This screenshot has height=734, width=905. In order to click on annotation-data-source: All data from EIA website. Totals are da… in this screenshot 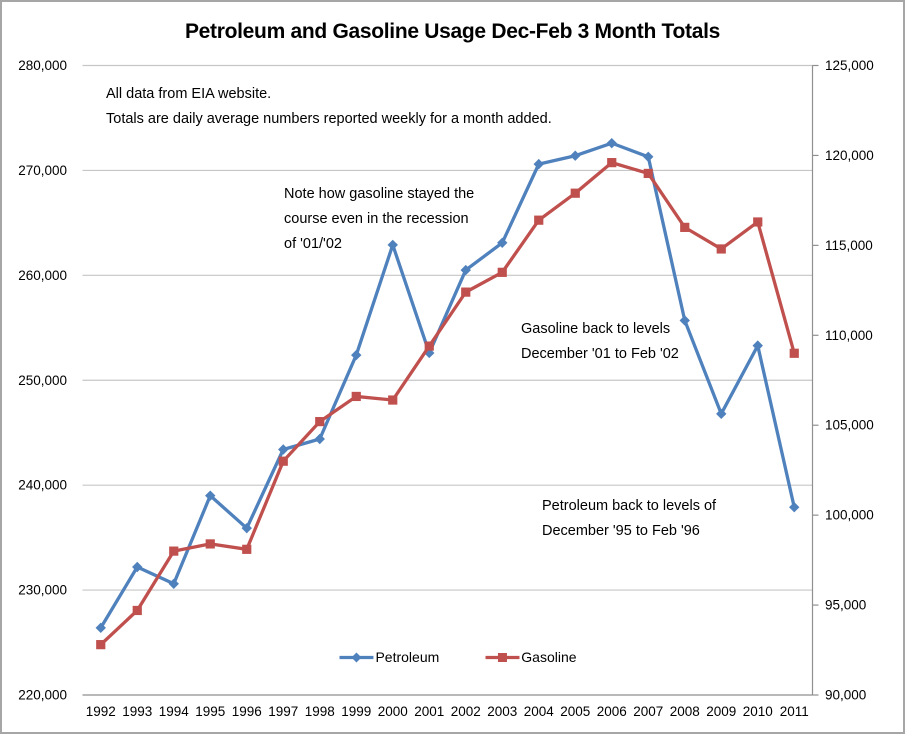, I will do `click(329, 106)`.